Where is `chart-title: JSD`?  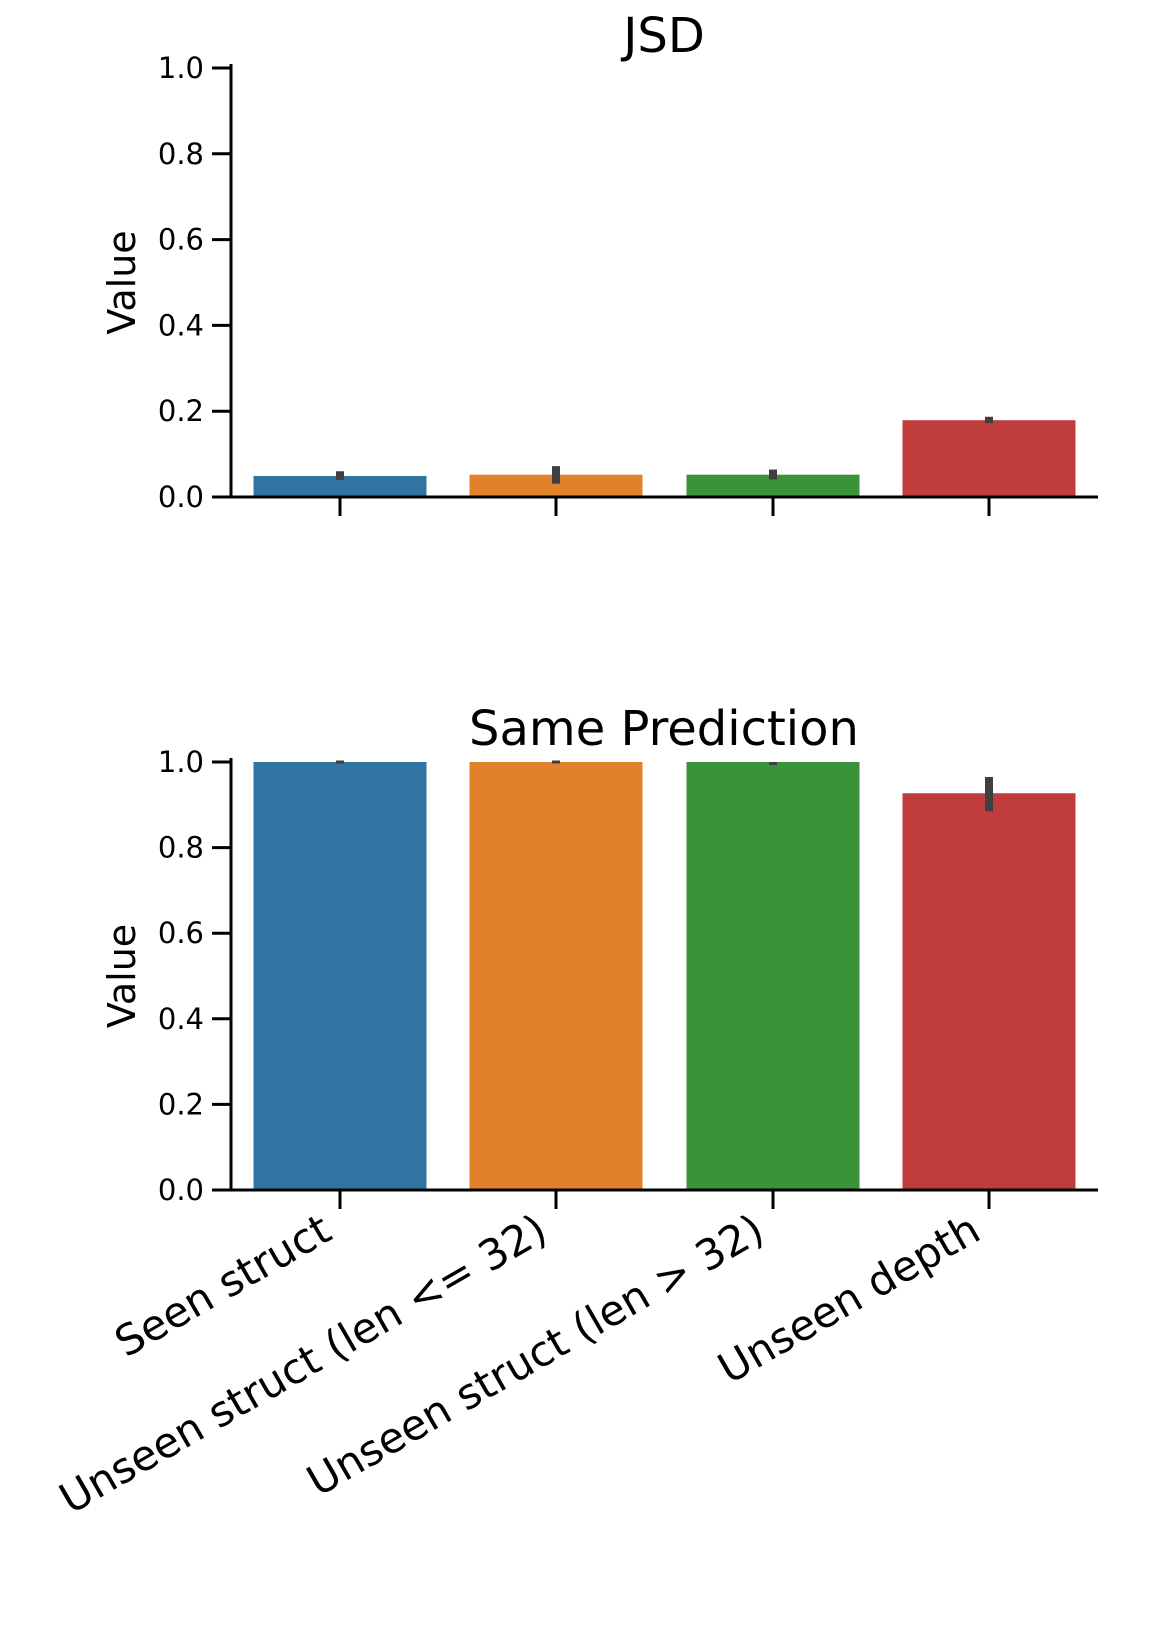
chart-title: JSD is located at coordinates (662, 36).